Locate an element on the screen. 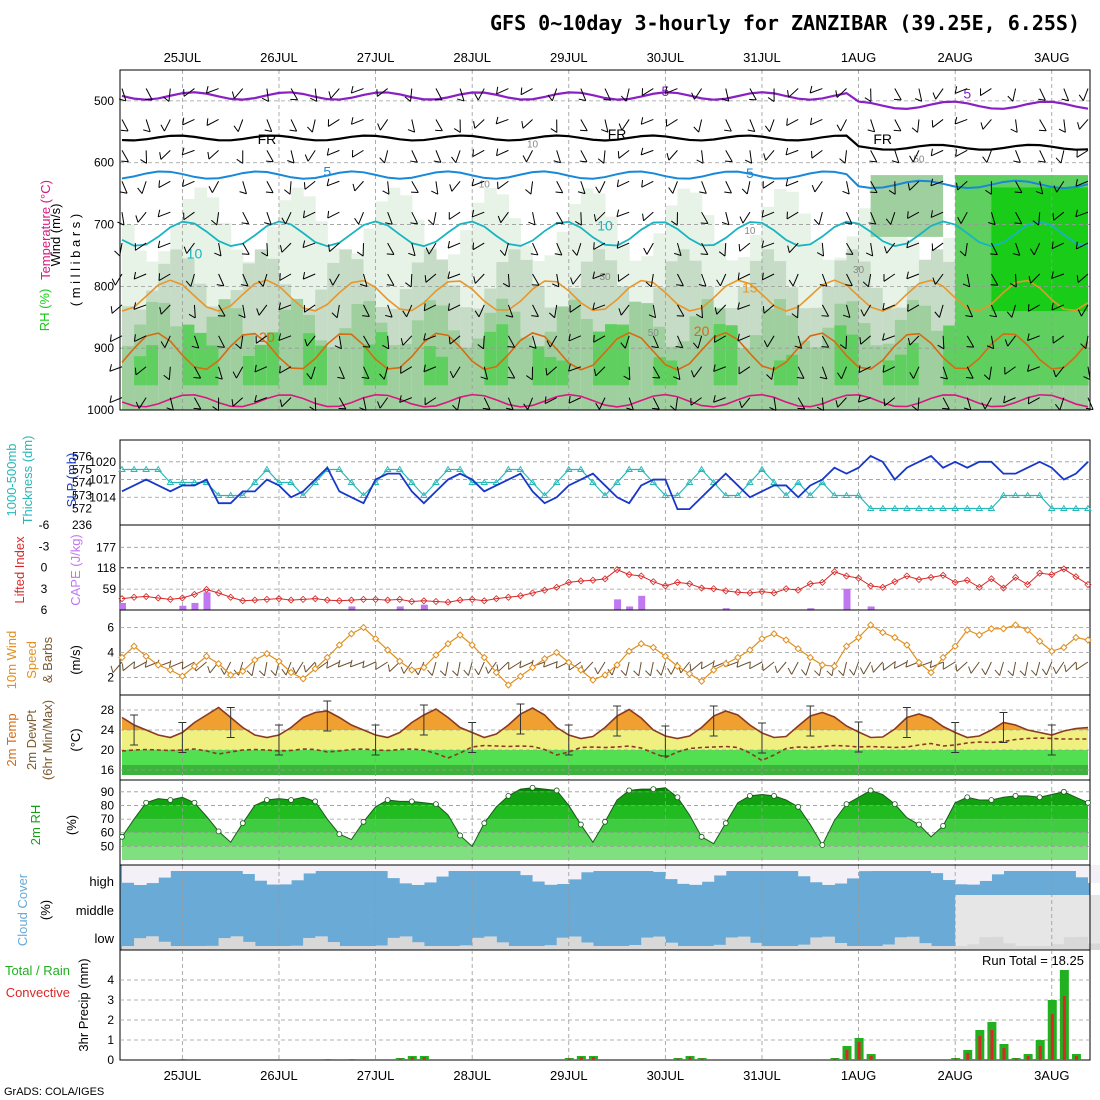 This screenshot has height=1100, width=1100. label-precip: 3hr Precip (mm) is located at coordinates (83, 1004).